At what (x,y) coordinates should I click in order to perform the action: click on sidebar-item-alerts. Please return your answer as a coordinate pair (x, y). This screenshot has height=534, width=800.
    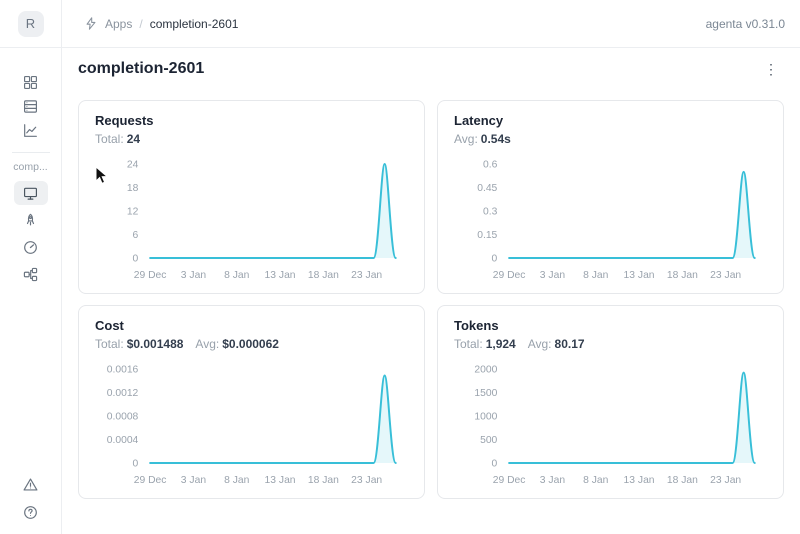
    Looking at the image, I should click on (31, 484).